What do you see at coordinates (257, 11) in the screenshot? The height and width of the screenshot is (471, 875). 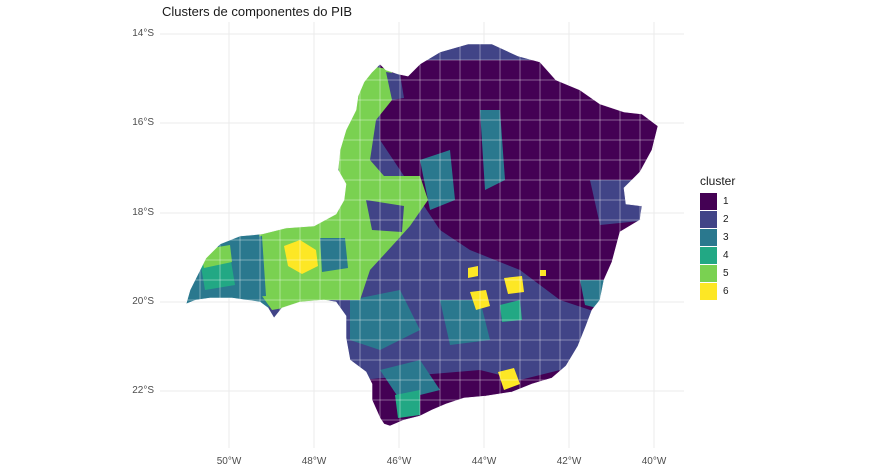 I see `map-title: Clusters de componentes do PIB` at bounding box center [257, 11].